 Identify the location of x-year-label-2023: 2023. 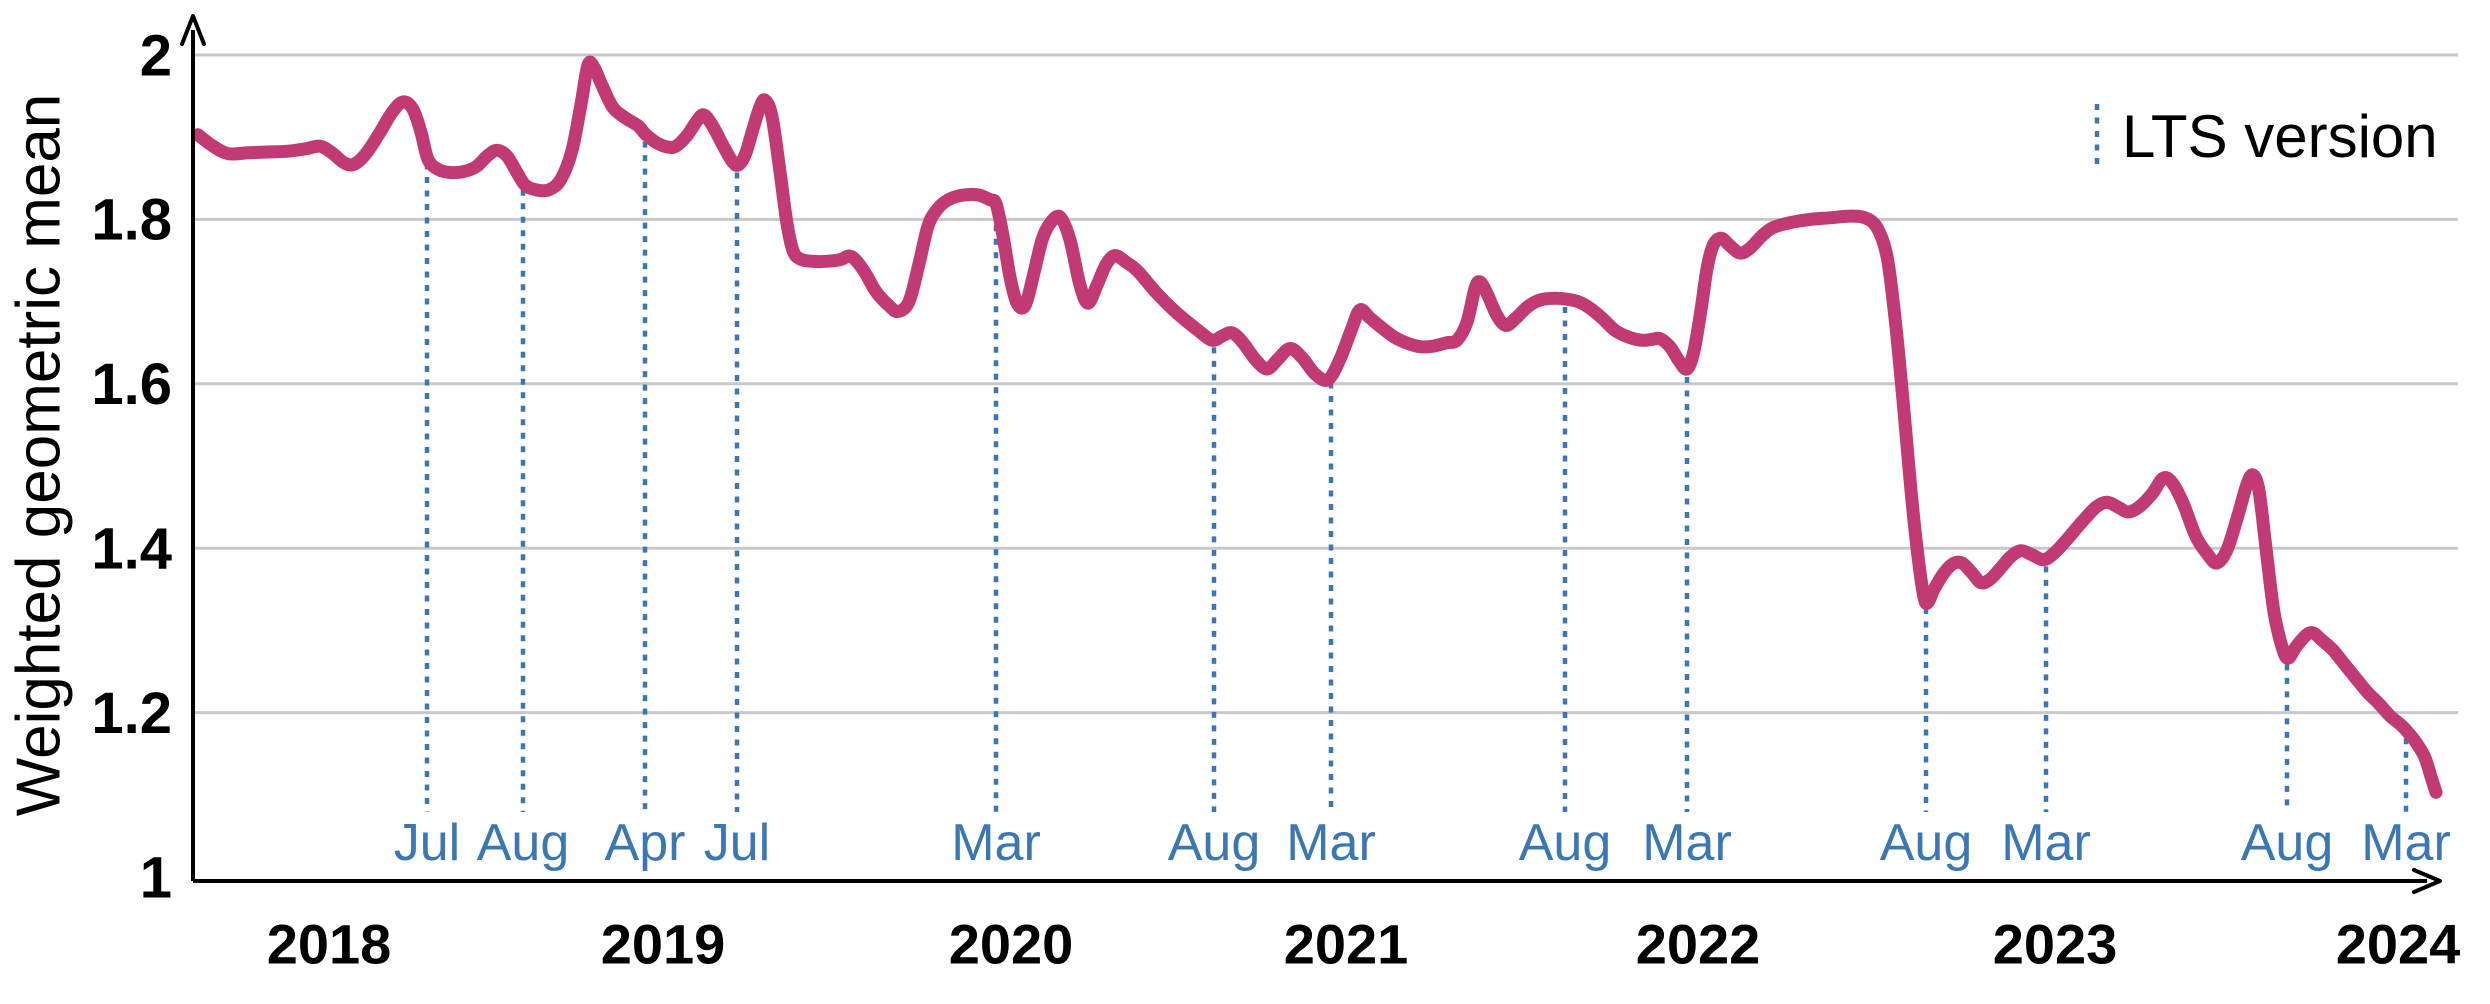
(2055, 944).